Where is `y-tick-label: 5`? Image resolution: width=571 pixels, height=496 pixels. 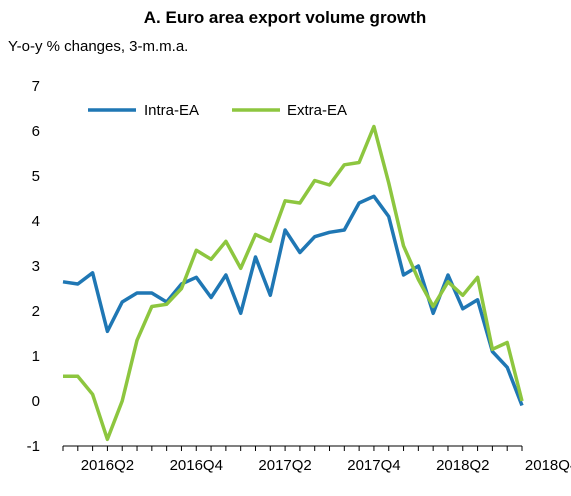 y-tick-label: 5 is located at coordinates (36, 176).